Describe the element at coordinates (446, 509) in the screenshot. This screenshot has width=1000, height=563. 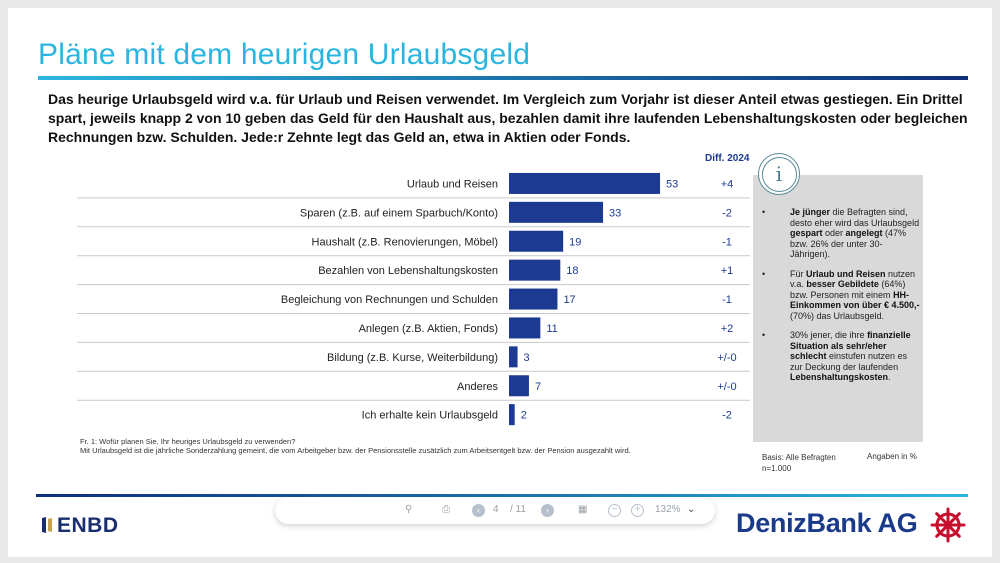
I see `print-icon: ⎙` at that location.